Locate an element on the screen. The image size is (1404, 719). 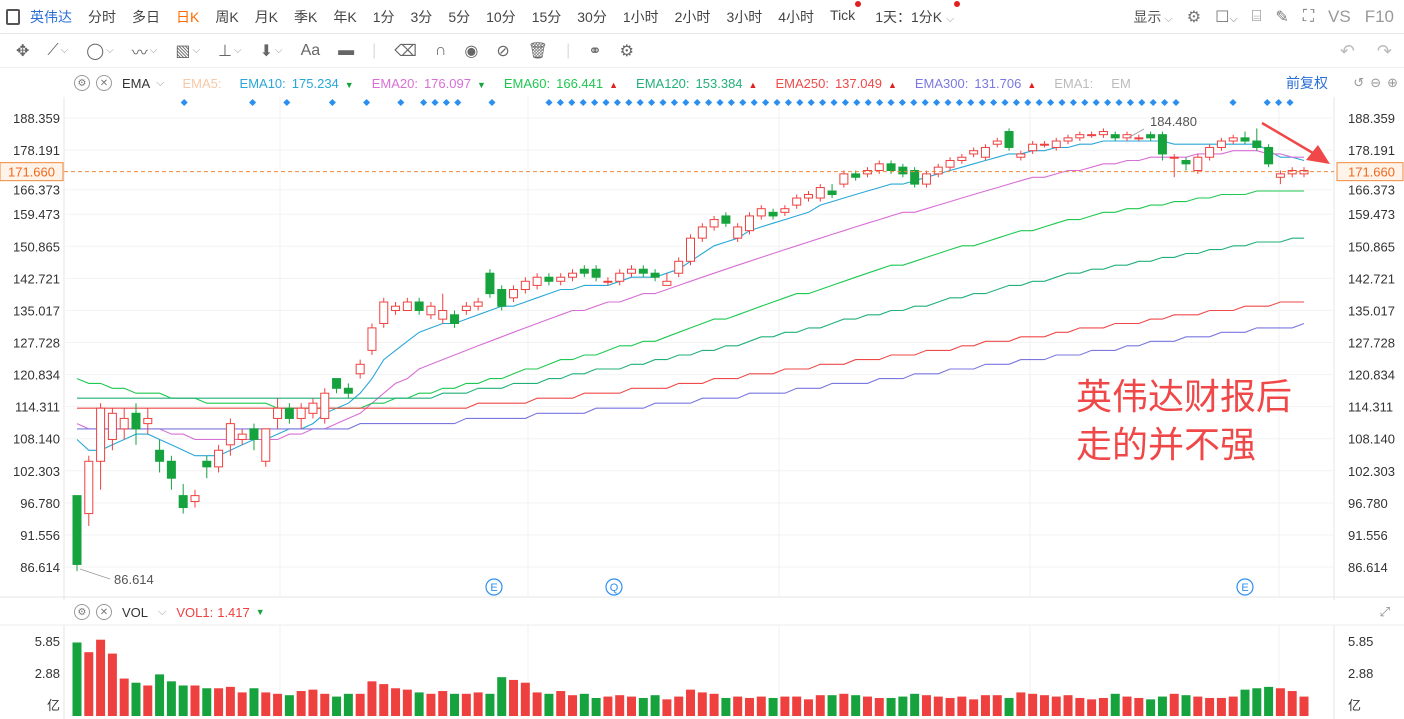
ema-legend-item: EMA20: 176.097 ▼ is located at coordinates (429, 83).